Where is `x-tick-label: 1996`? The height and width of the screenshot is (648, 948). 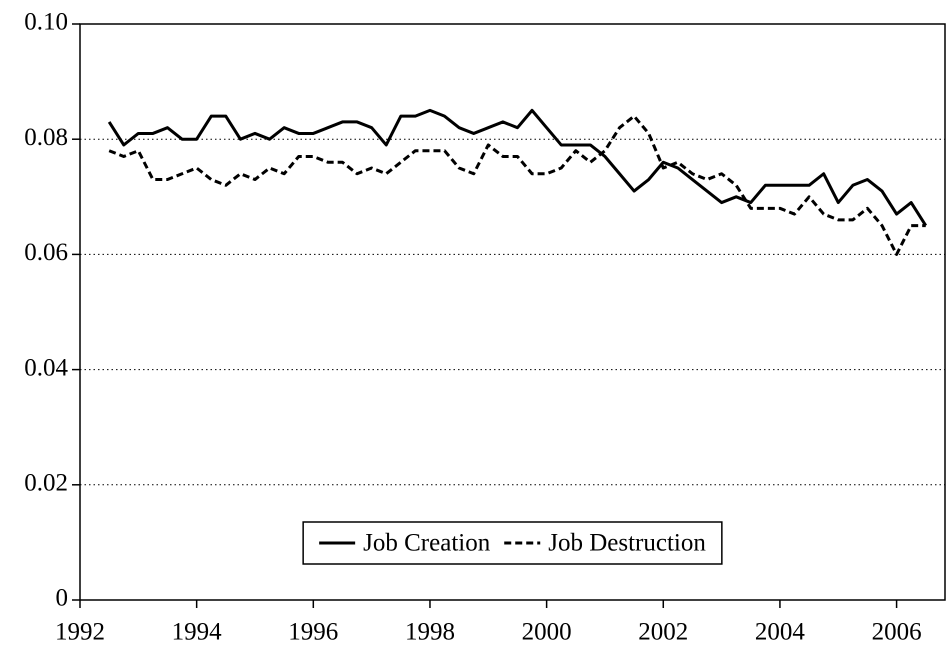
x-tick-label: 1996 is located at coordinates (313, 632).